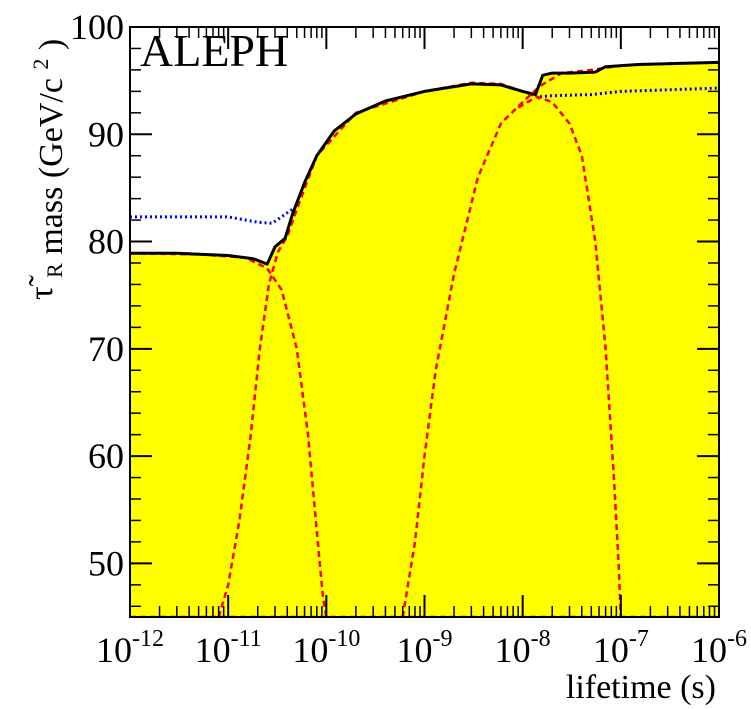  I want to click on x-tick-label: 10⁻⁹, so click(425, 648).